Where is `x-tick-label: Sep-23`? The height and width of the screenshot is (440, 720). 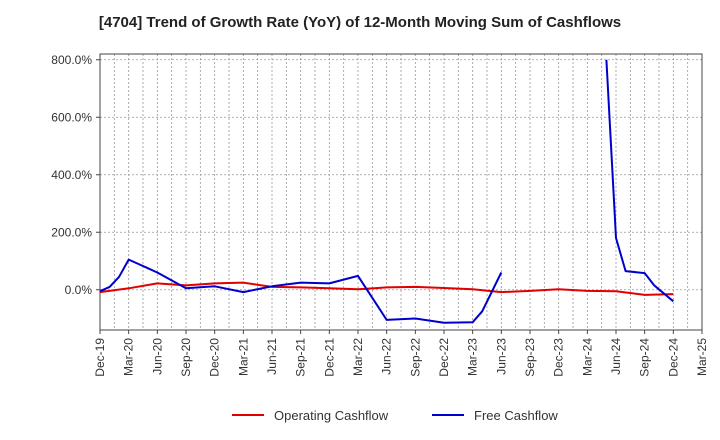 x-tick-label: Sep-23 is located at coordinates (530, 357).